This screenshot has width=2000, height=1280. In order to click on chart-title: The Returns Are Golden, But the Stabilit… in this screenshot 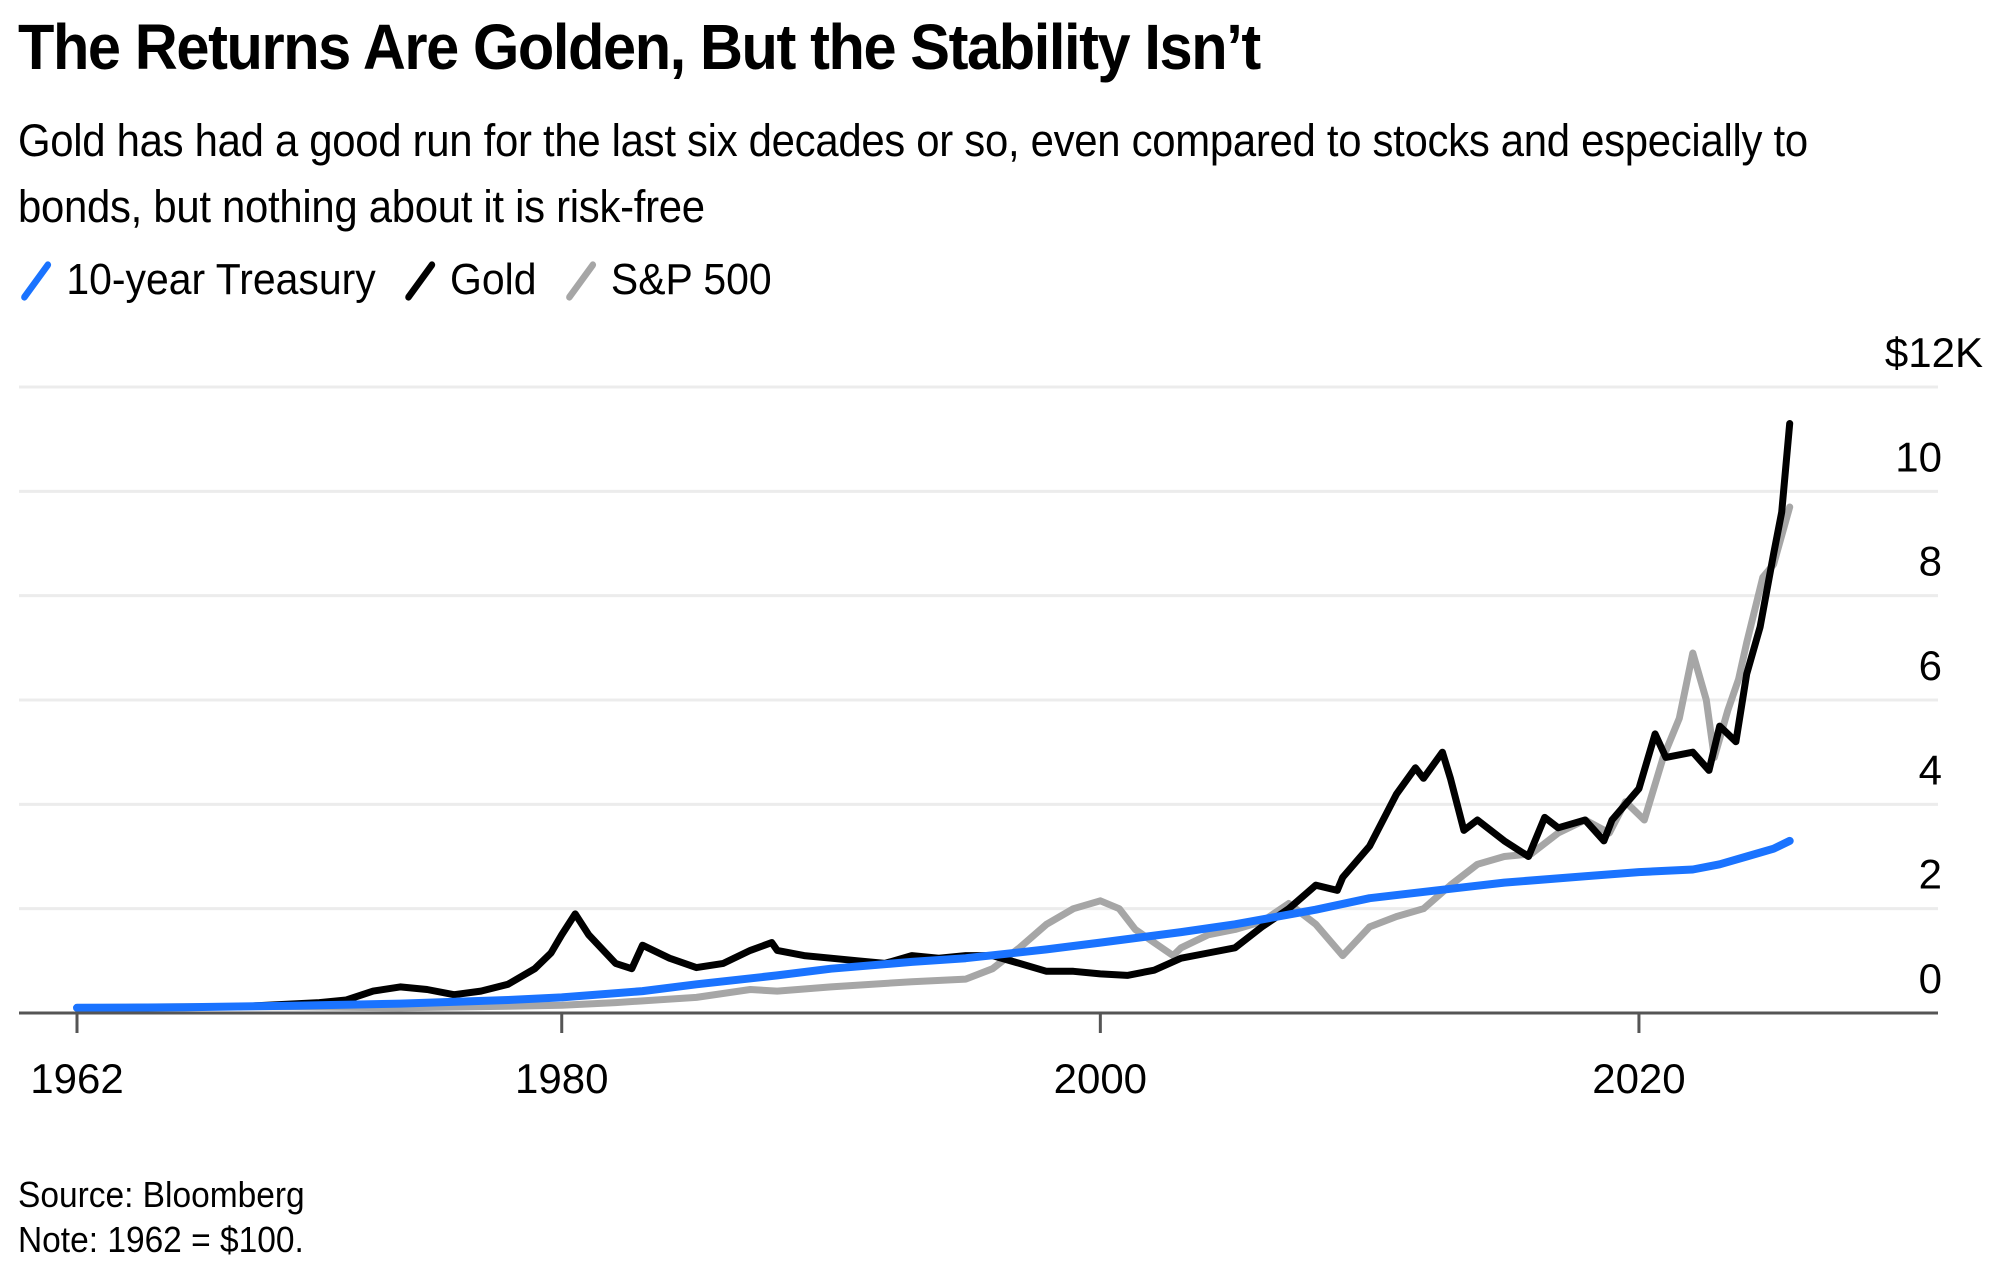, I will do `click(639, 47)`.